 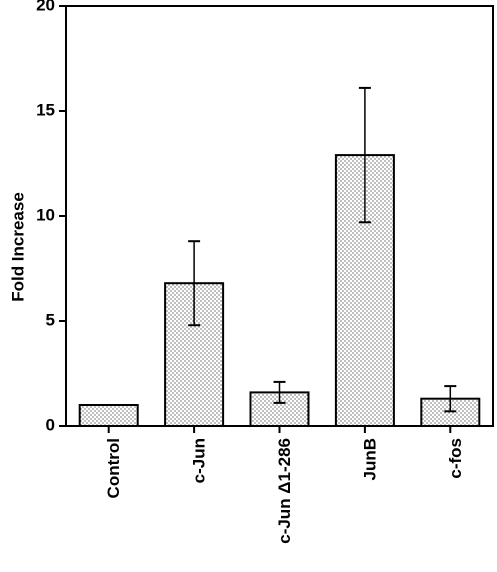 I want to click on x-axis-labels: Control c-Jun c-Jun Δ1-286 JunB c-fos, so click(x=284, y=485).